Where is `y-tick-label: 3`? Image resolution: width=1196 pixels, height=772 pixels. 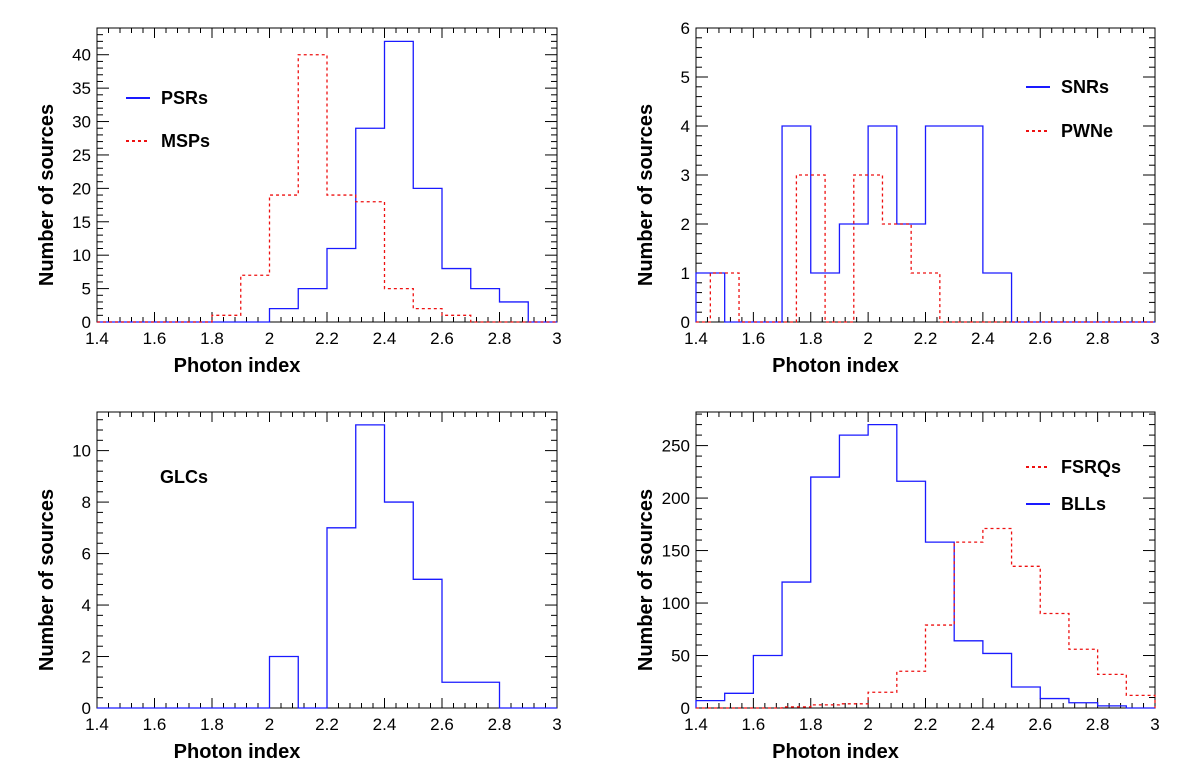 y-tick-label: 3 is located at coordinates (685, 175).